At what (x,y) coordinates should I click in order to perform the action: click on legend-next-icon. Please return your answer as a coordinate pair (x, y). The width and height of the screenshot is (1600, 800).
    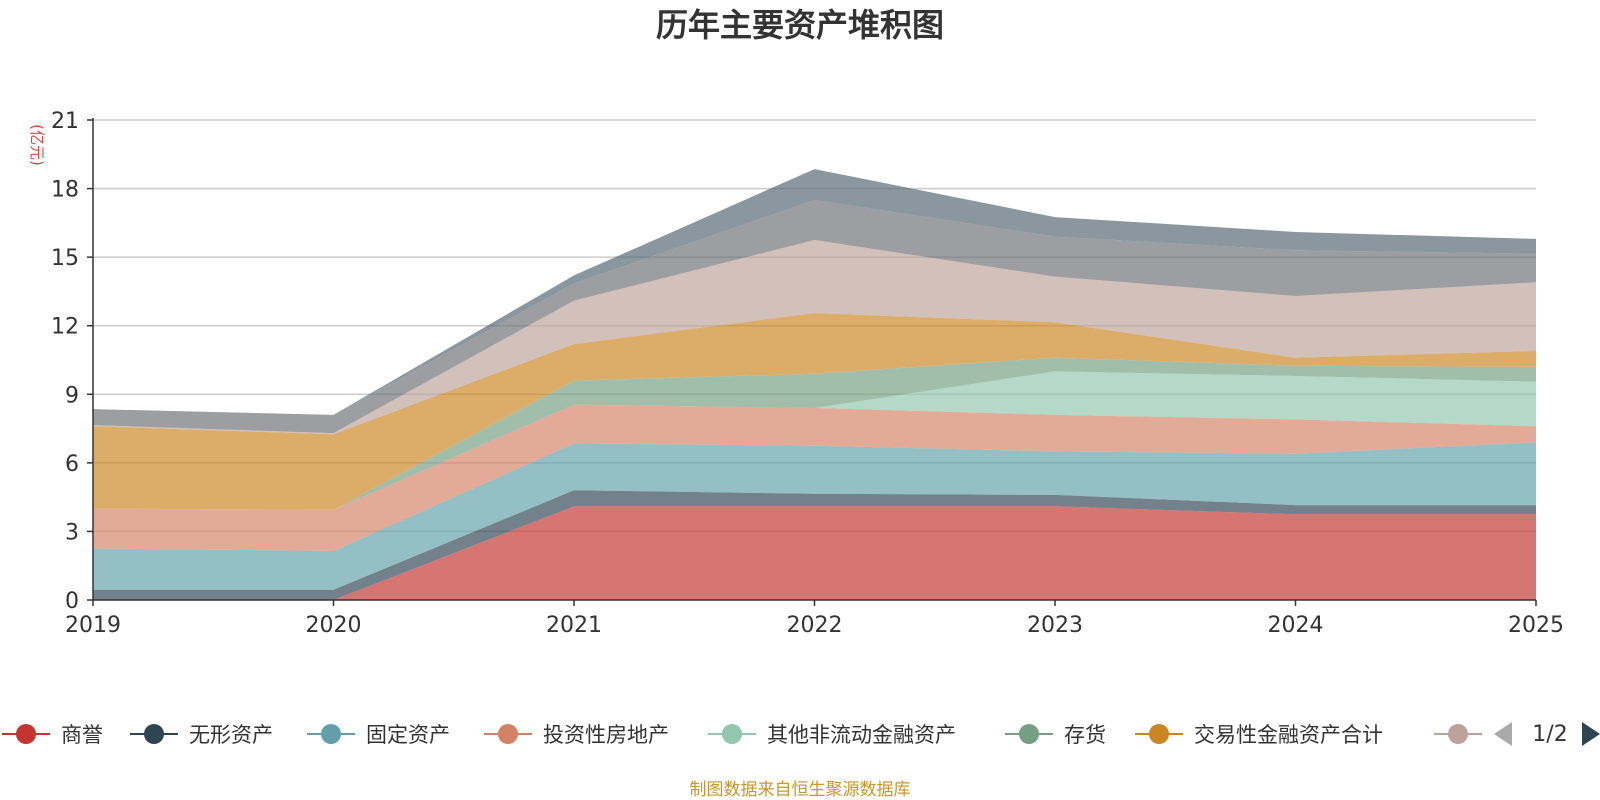
    Looking at the image, I should click on (1591, 734).